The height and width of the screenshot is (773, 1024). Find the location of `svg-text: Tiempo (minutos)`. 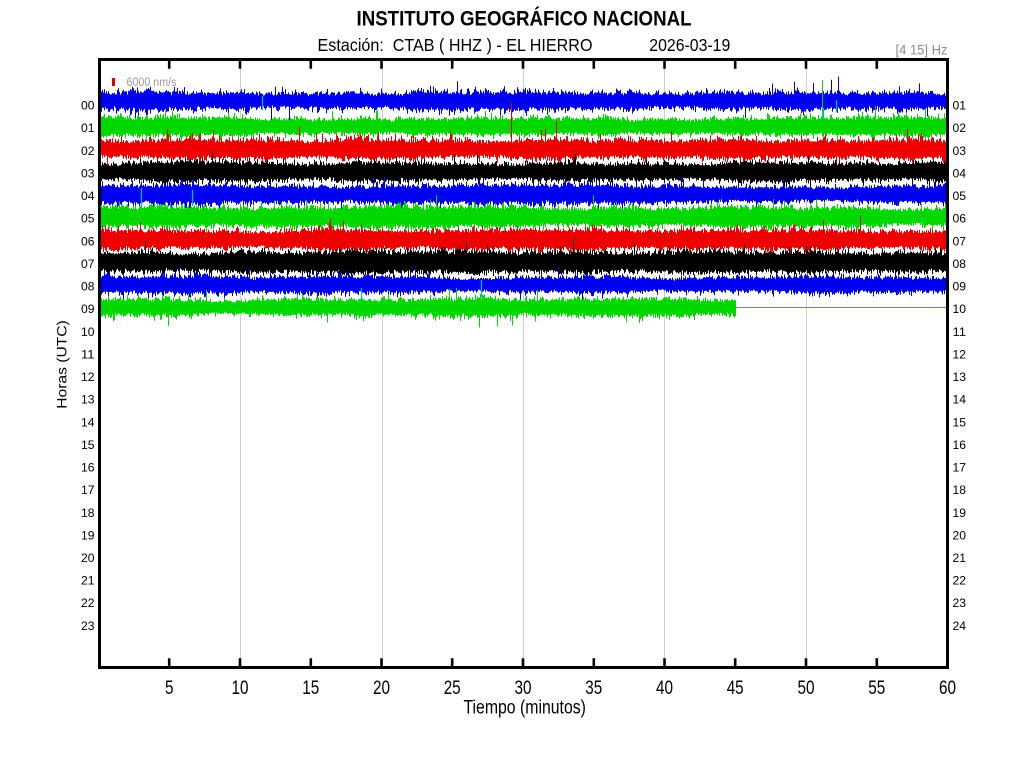

svg-text: Tiempo (minutos) is located at coordinates (524, 708).